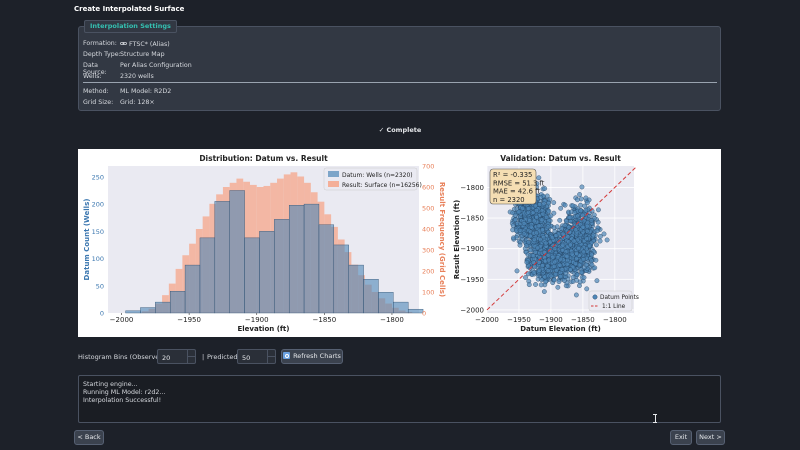 The width and height of the screenshot is (800, 450). I want to click on legend-points-marker, so click(595, 297).